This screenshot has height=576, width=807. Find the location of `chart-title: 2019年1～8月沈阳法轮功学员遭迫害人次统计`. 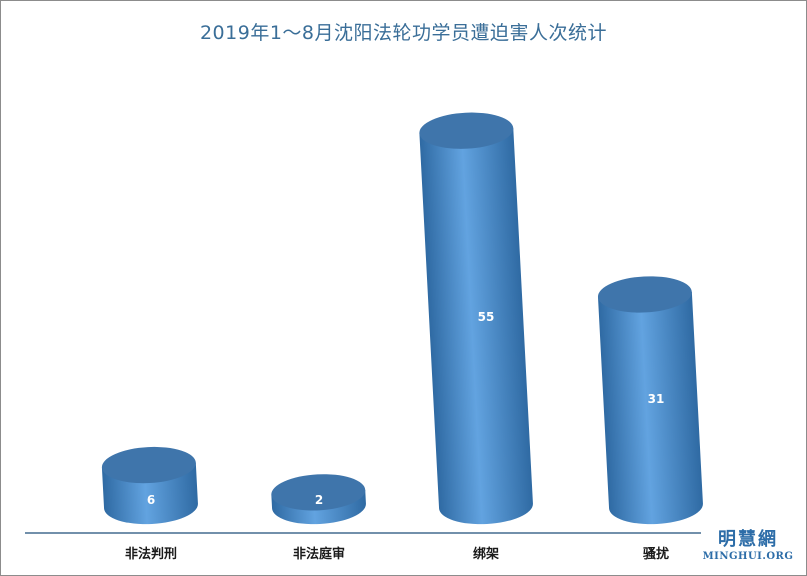

chart-title: 2019年1～8月沈阳法轮功学员遭迫害人次统计 is located at coordinates (403, 33).